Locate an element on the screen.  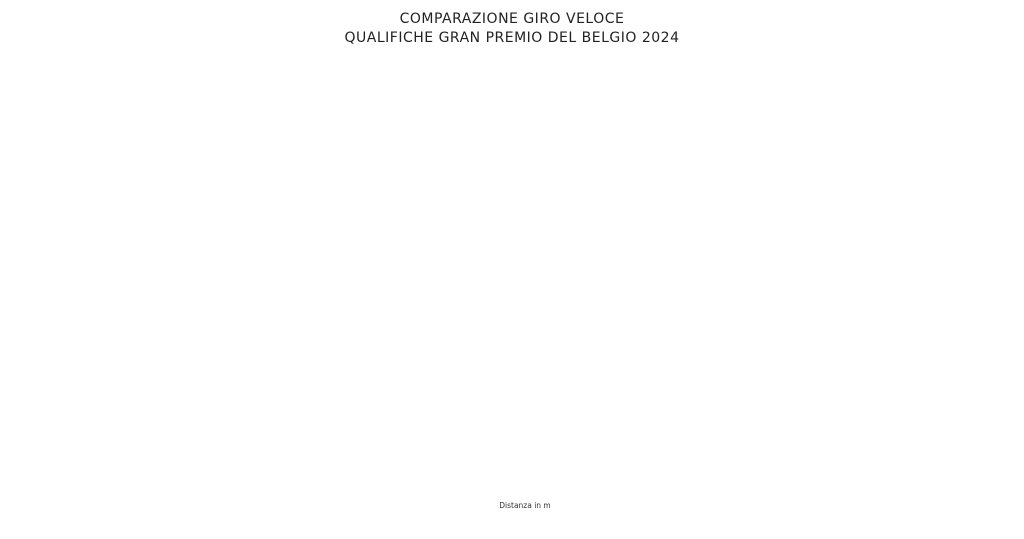
chart-title-line1: COMPARAZIONE GIRO VELOCE is located at coordinates (512, 19).